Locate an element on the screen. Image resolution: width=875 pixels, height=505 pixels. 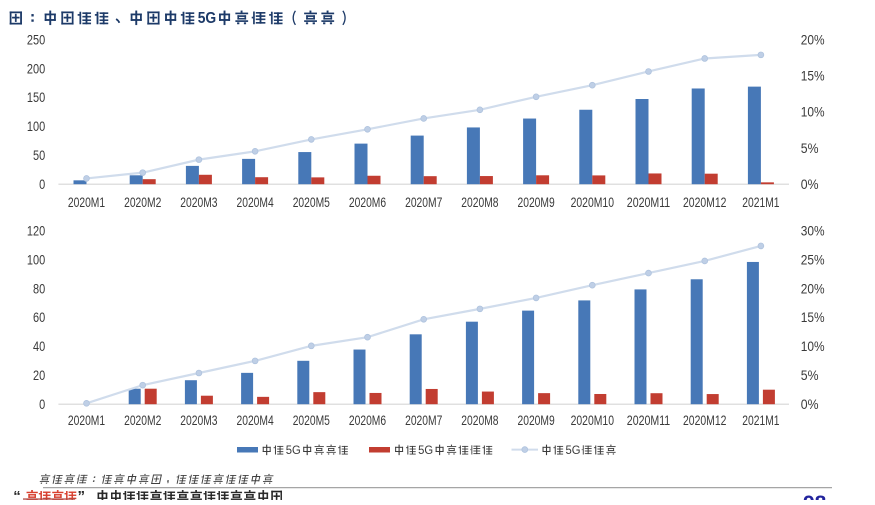
svg-text: 80 is located at coordinates (39, 288).